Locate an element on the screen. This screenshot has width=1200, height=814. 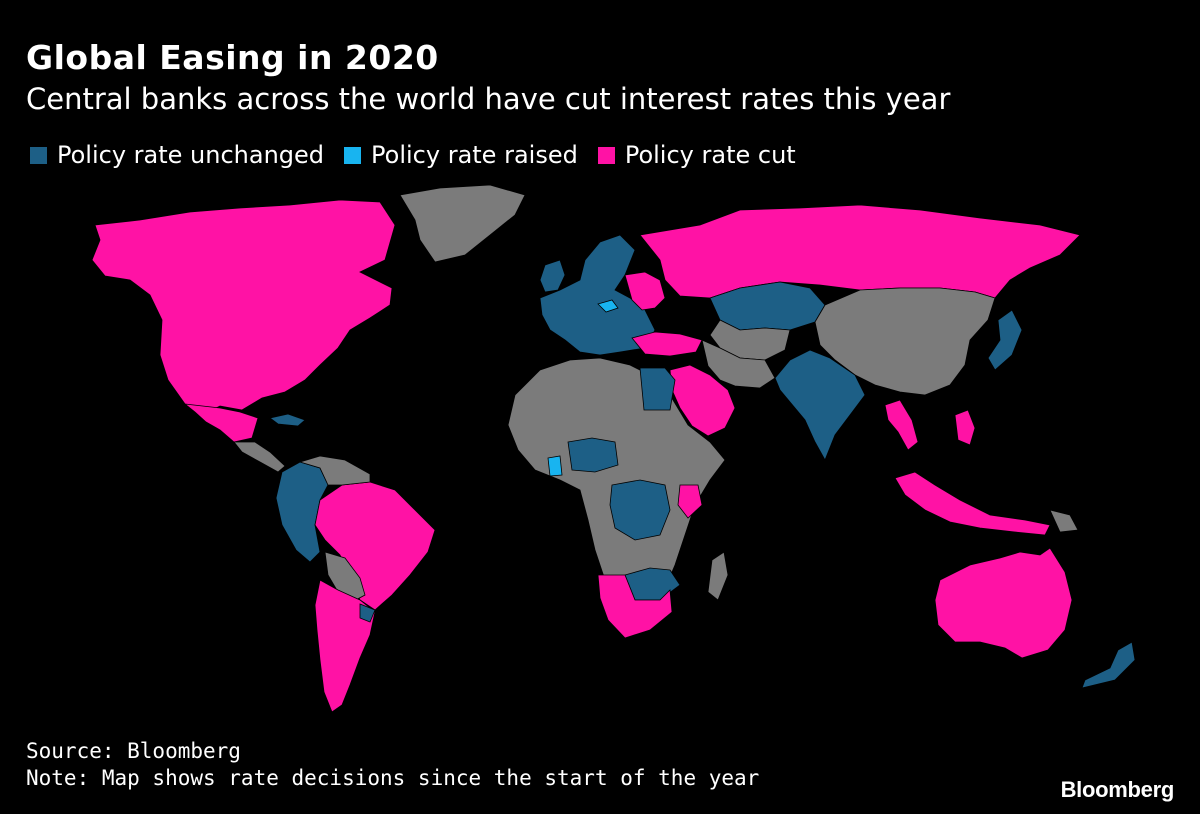
russia is located at coordinates (860, 251).